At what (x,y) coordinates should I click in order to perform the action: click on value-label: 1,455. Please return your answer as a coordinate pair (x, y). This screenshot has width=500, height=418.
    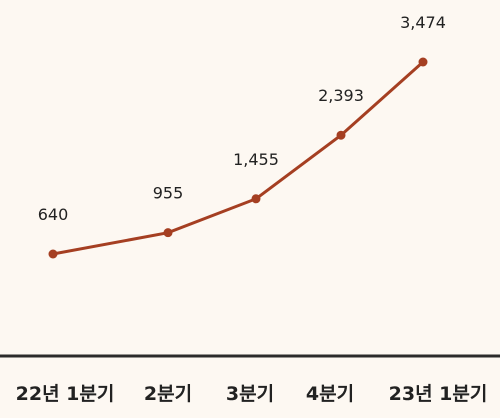
    Looking at the image, I should click on (256, 159).